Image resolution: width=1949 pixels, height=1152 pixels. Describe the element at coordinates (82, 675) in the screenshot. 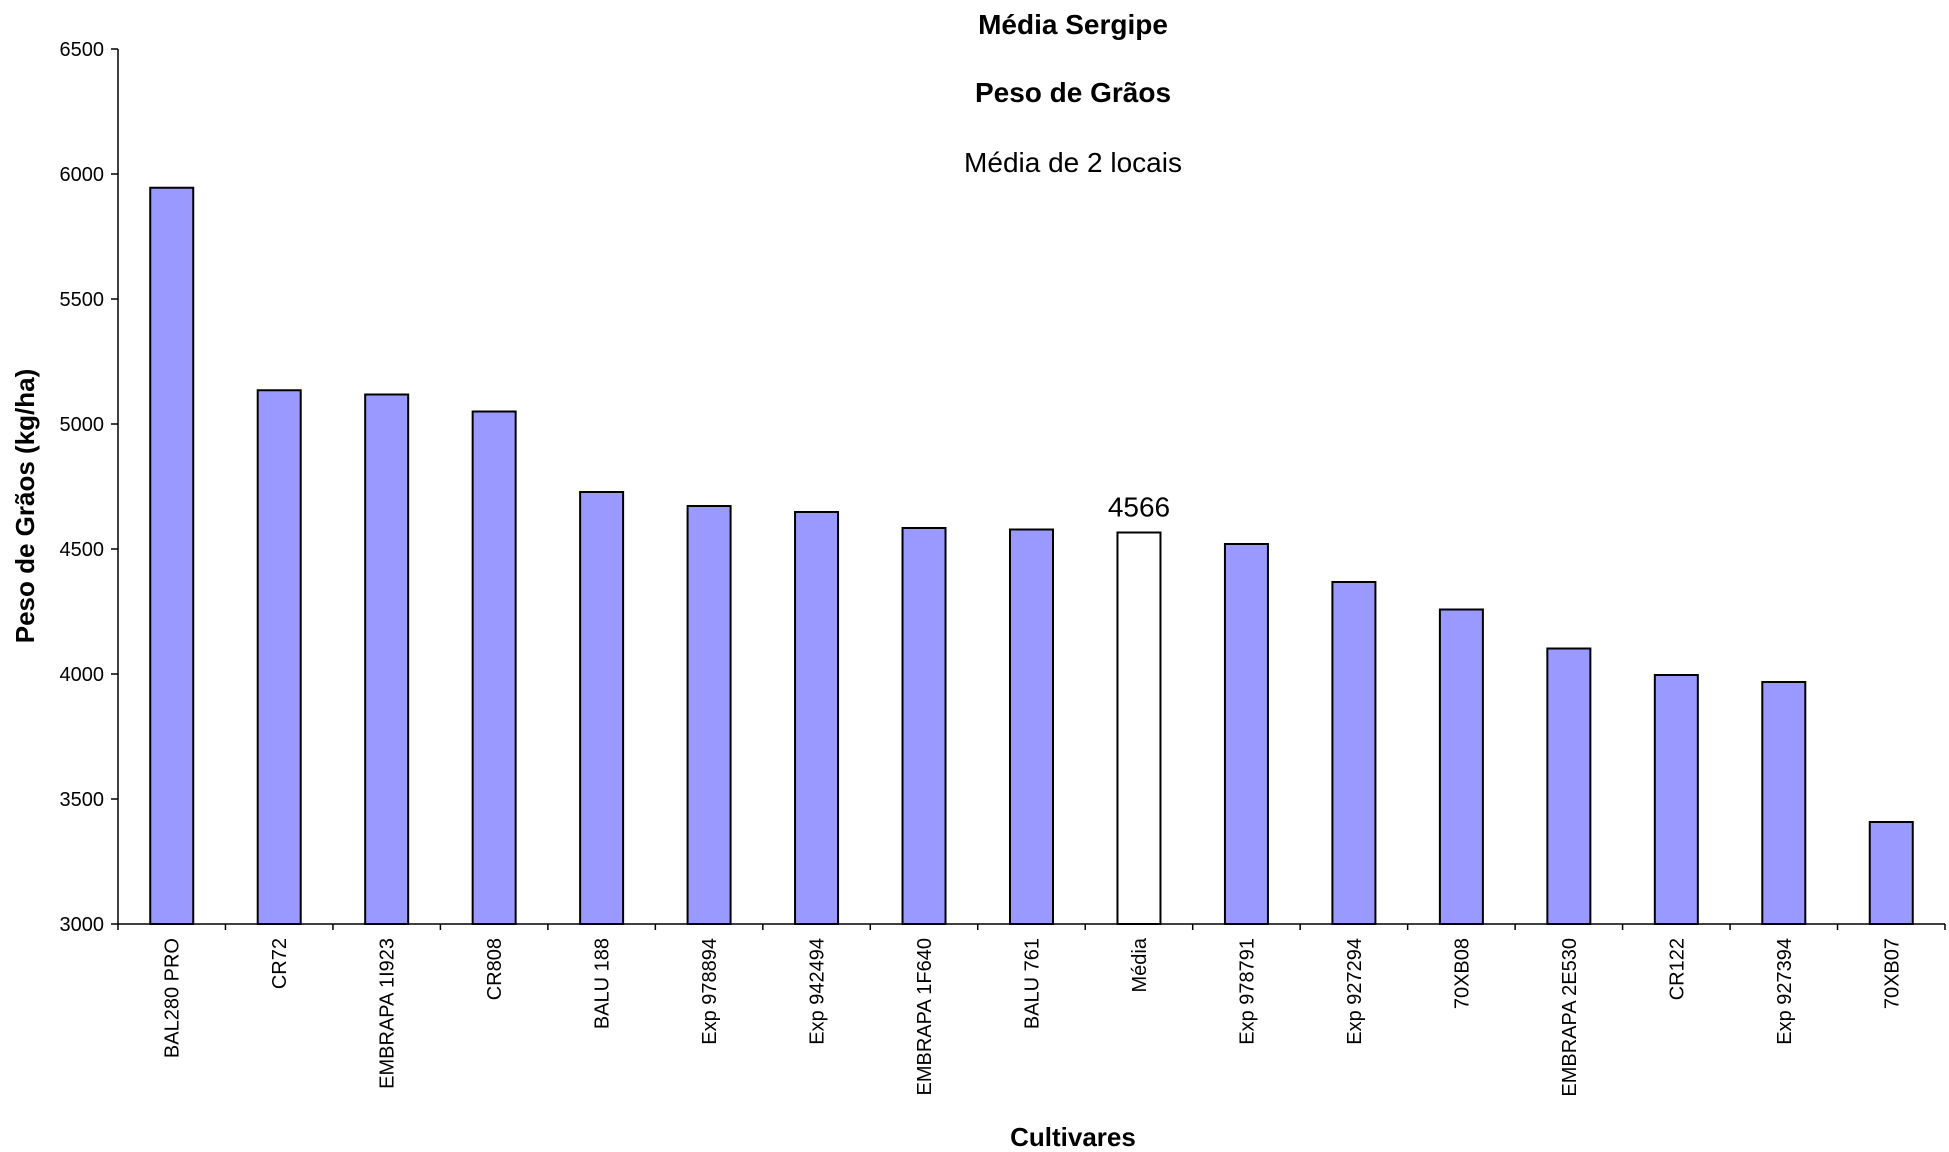

I see `y-tick-label: 4000` at that location.